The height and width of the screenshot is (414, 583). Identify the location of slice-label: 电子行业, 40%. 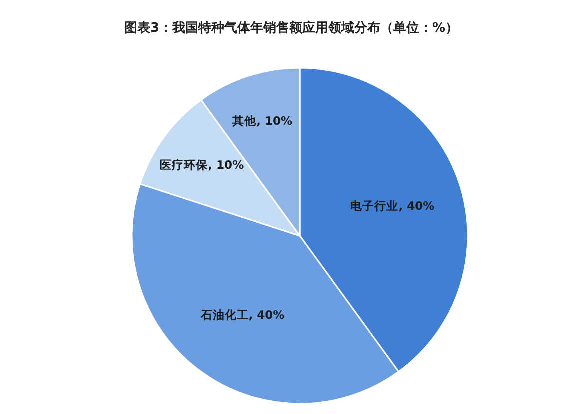
(393, 205).